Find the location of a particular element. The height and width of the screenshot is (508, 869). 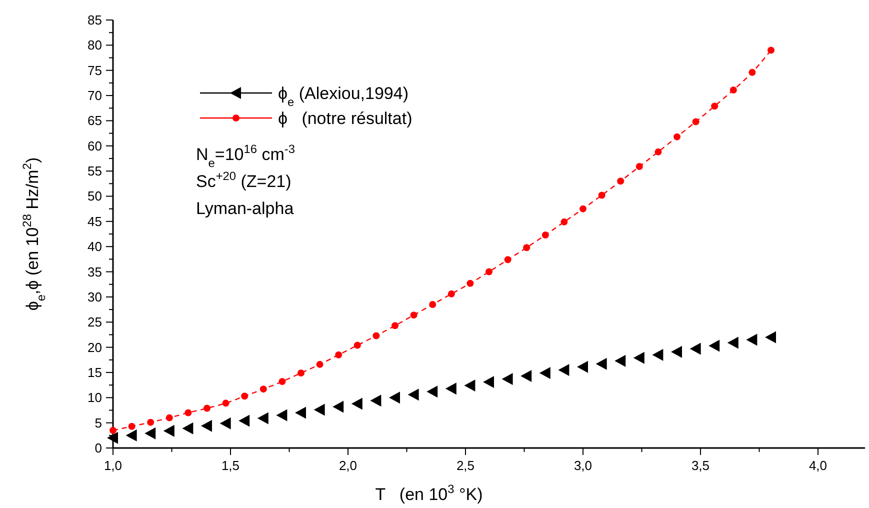

y-tick-label: 30 is located at coordinates (95, 296).